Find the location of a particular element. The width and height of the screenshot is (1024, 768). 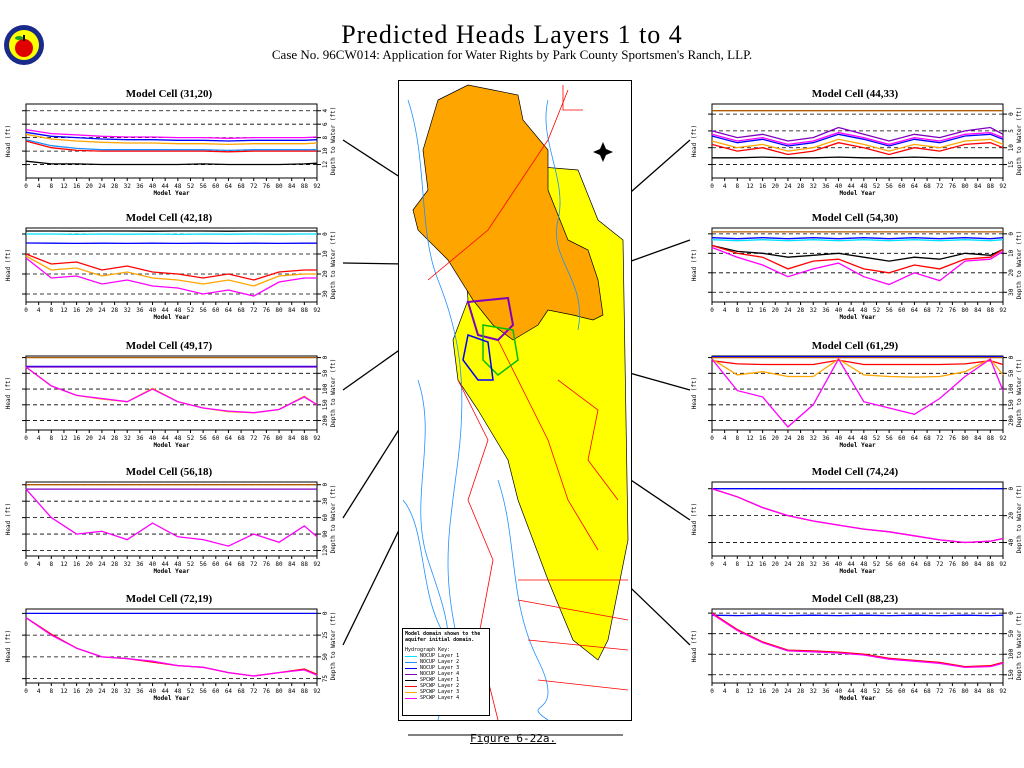

x-tick-label: 88 is located at coordinates (305, 186).